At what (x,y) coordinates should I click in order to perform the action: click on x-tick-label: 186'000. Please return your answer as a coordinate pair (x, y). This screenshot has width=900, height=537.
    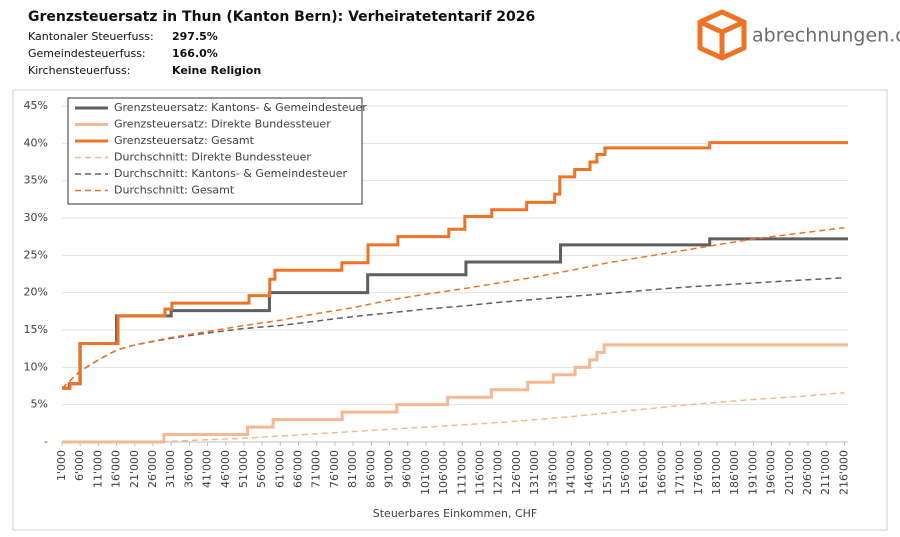
    Looking at the image, I should click on (734, 472).